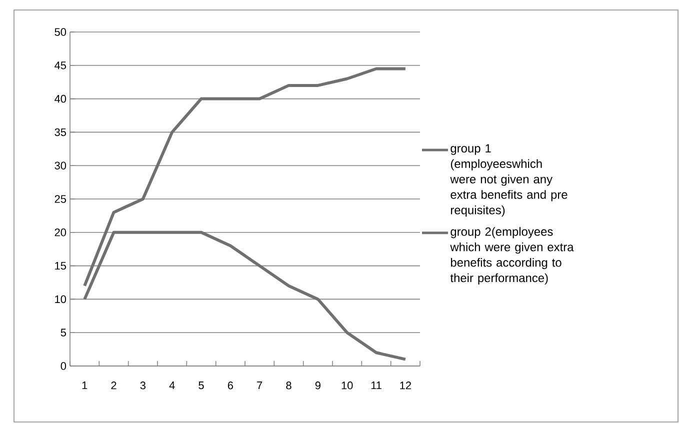  What do you see at coordinates (113, 386) in the screenshot?
I see `x-tick-label: 2` at bounding box center [113, 386].